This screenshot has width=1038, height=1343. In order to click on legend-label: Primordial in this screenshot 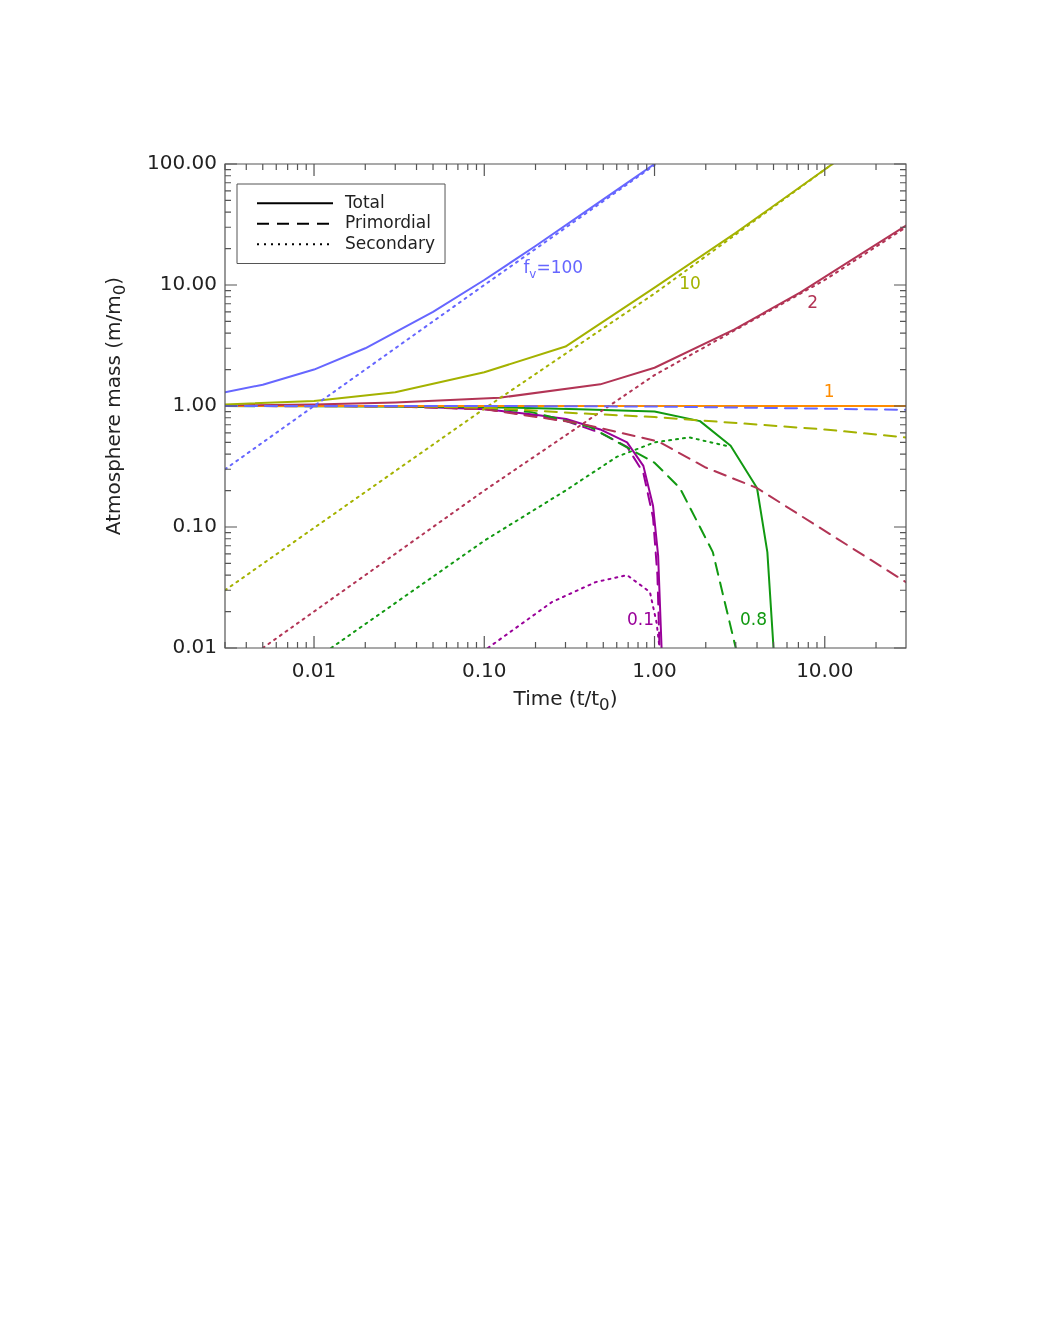, I will do `click(388, 222)`.